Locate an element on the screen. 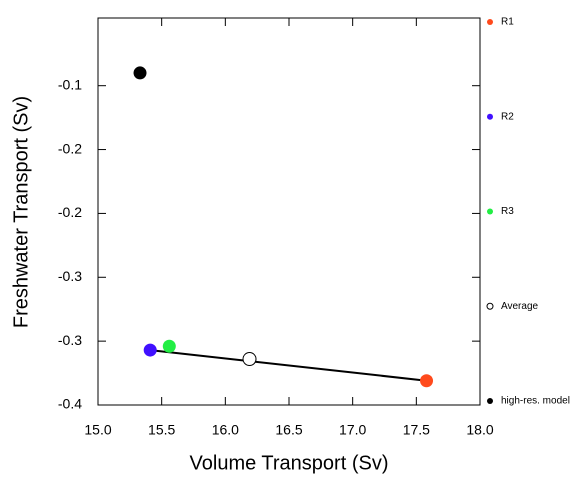  x-tick-label: 15.0 is located at coordinates (97, 430).